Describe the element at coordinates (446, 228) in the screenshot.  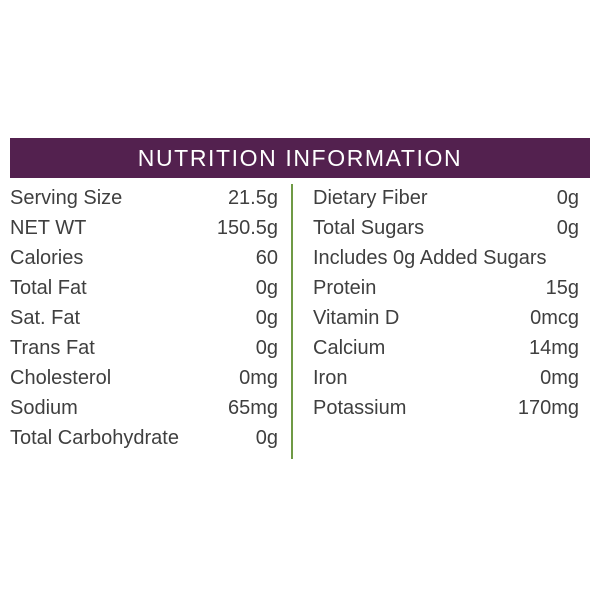
I see `nutrient-row-total-sugars: Total Sugars 0g` at that location.